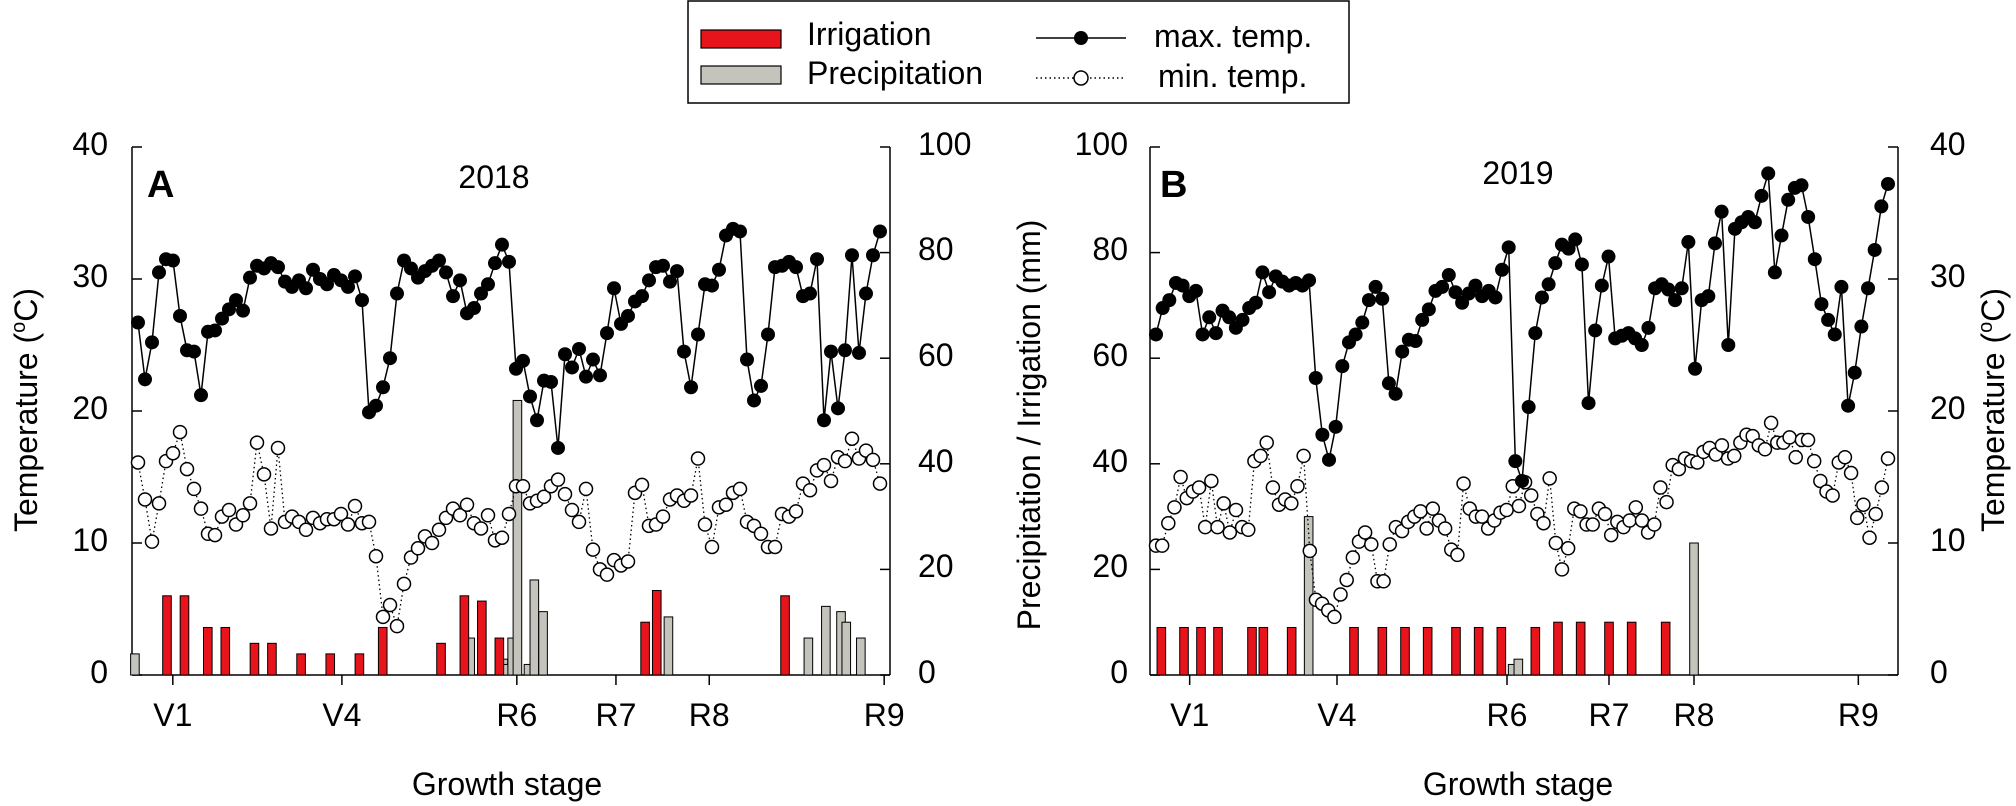 The image size is (2016, 806). Describe the element at coordinates (90, 408) in the screenshot. I see `panel-a-left-ticklabel-20: 20` at that location.